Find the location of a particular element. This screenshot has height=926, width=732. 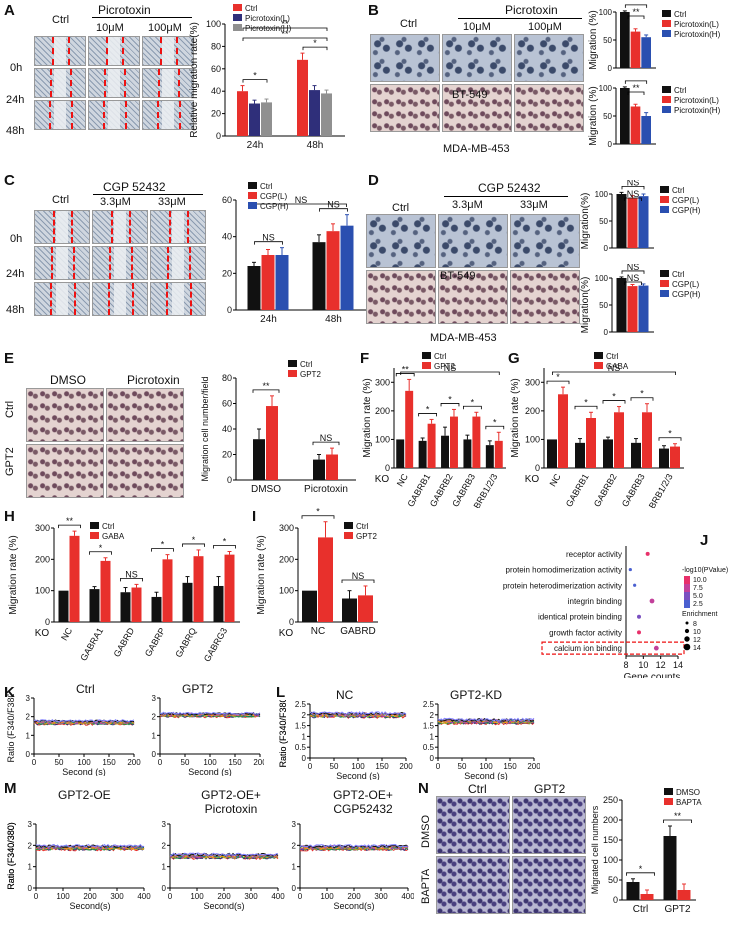

y-tick-label: 1 is located at coordinates (30, 867).